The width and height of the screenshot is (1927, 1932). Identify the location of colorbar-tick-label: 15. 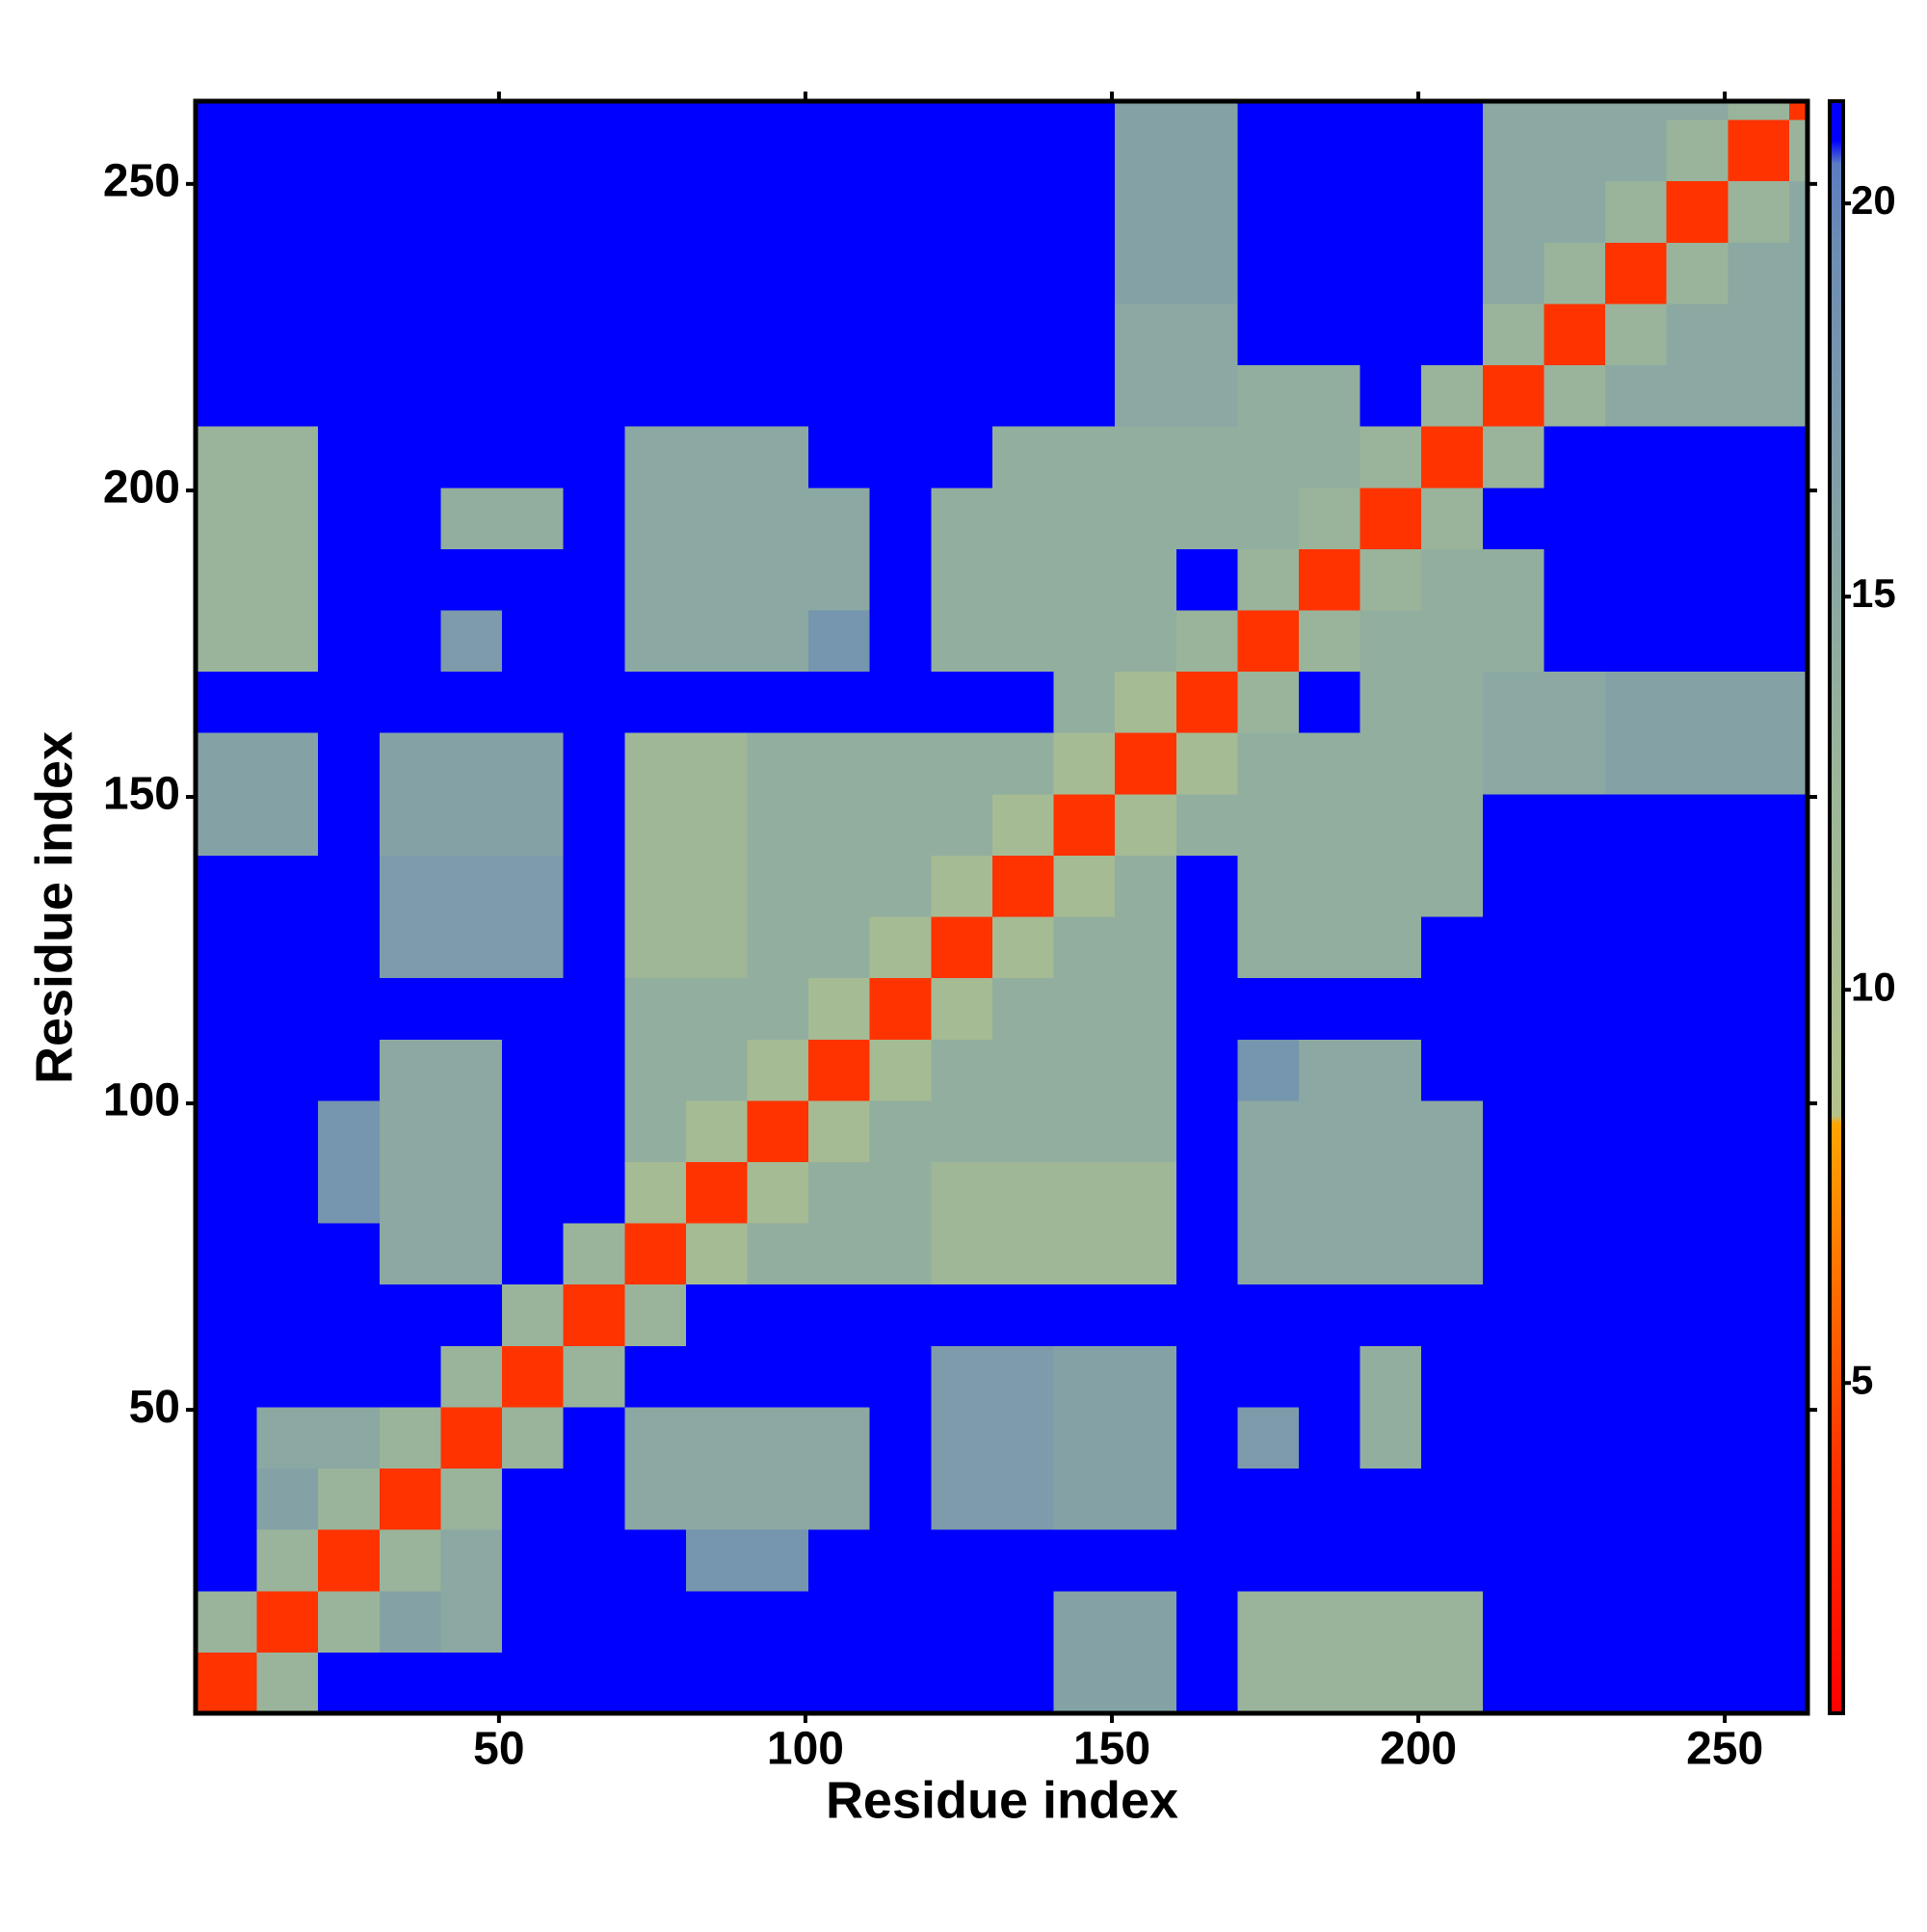
(1873, 593).